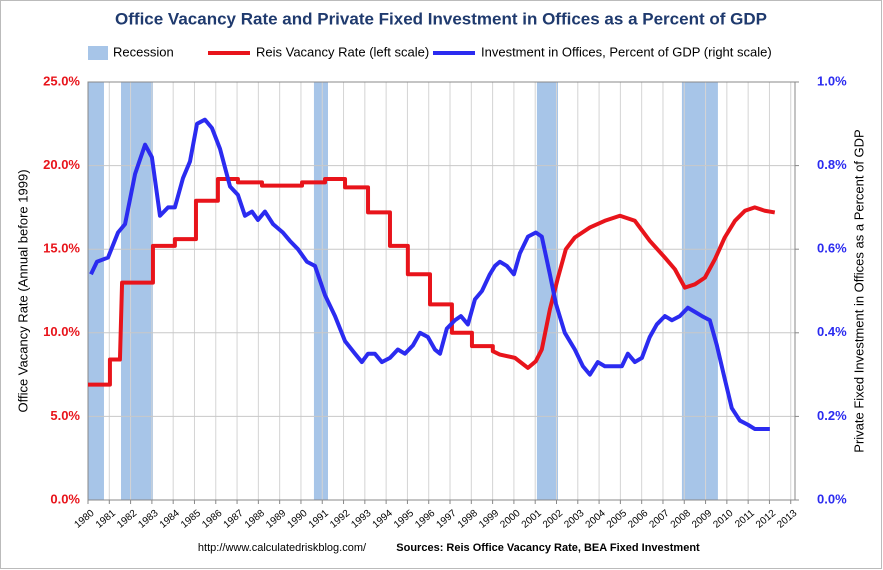 This screenshot has height=570, width=883. What do you see at coordinates (832, 415) in the screenshot?
I see `y2-tick-label: 0.2%` at bounding box center [832, 415].